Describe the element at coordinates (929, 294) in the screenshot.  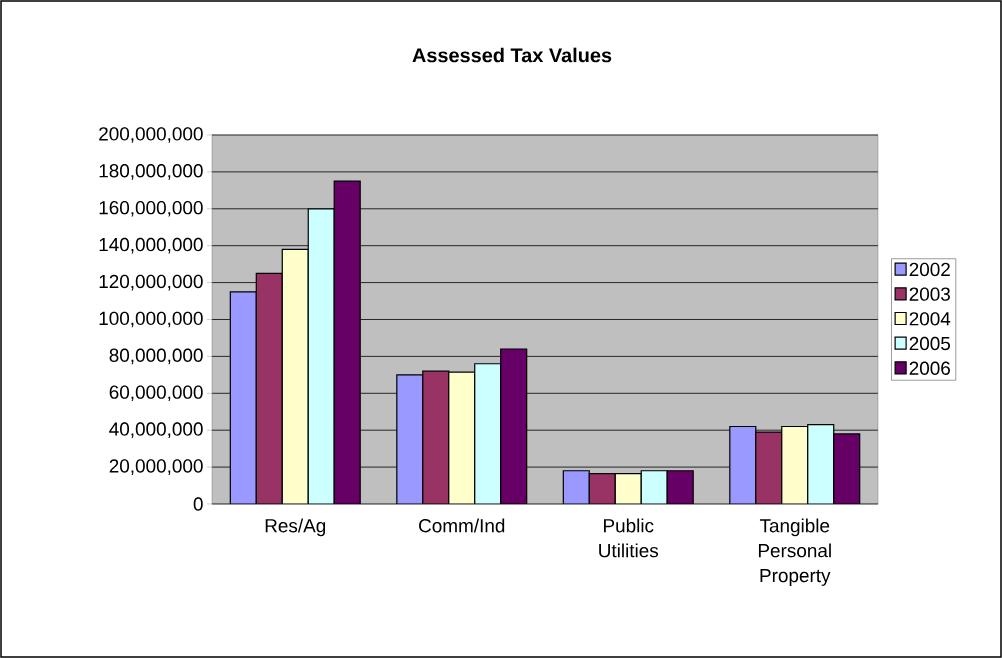
I see `legend-label: 2003` at that location.